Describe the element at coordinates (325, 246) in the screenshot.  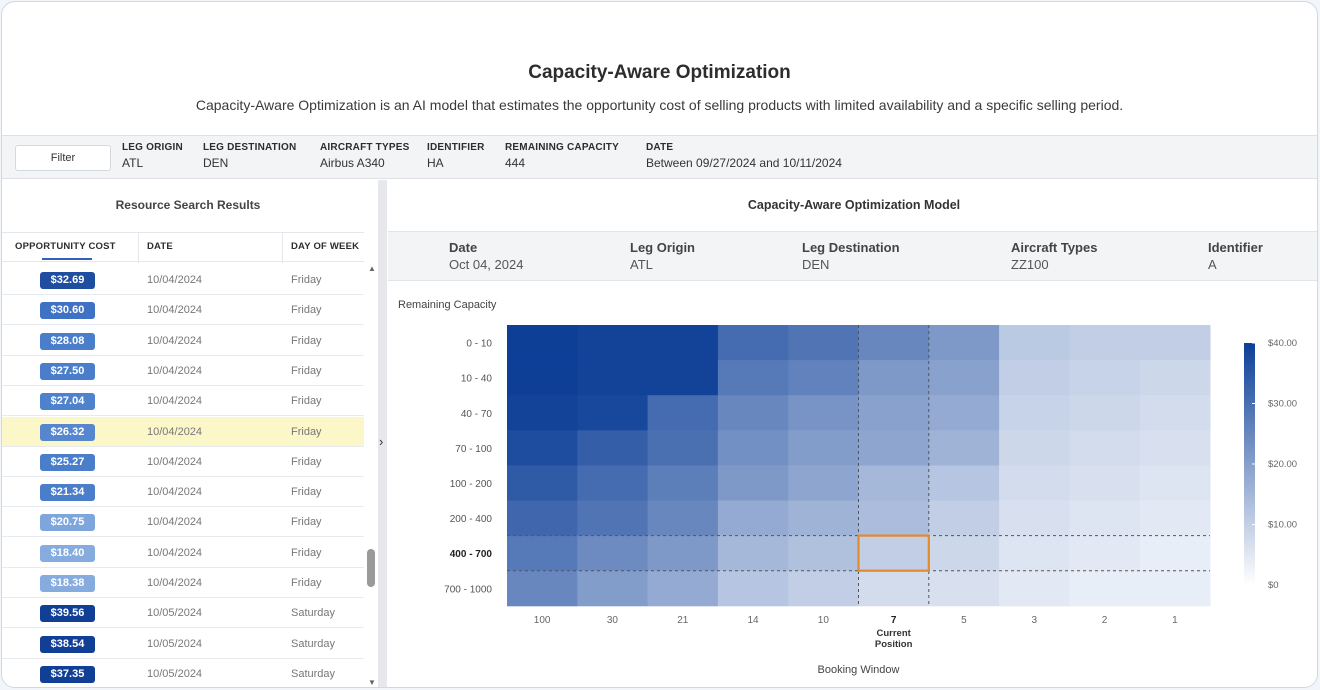
I see `column-header-day-of-week: DAY OF WEEK` at that location.